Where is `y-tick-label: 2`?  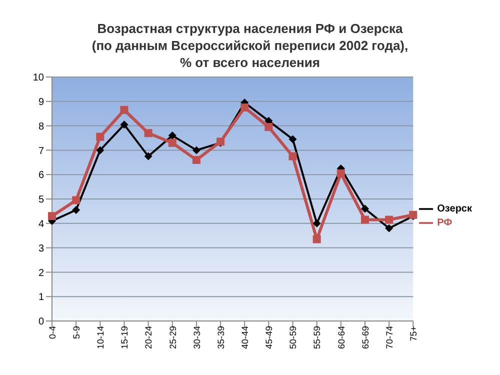 y-tick-label: 2 is located at coordinates (41, 273).